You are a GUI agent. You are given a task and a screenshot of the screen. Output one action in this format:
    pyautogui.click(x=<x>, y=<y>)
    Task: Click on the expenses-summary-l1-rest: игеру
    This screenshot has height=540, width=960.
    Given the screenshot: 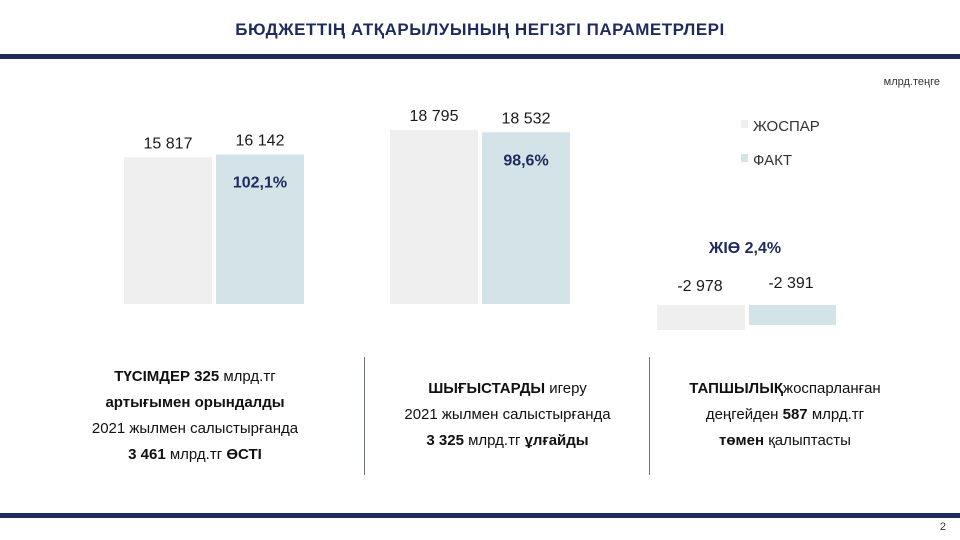 What is the action you would take?
    pyautogui.click(x=566, y=388)
    